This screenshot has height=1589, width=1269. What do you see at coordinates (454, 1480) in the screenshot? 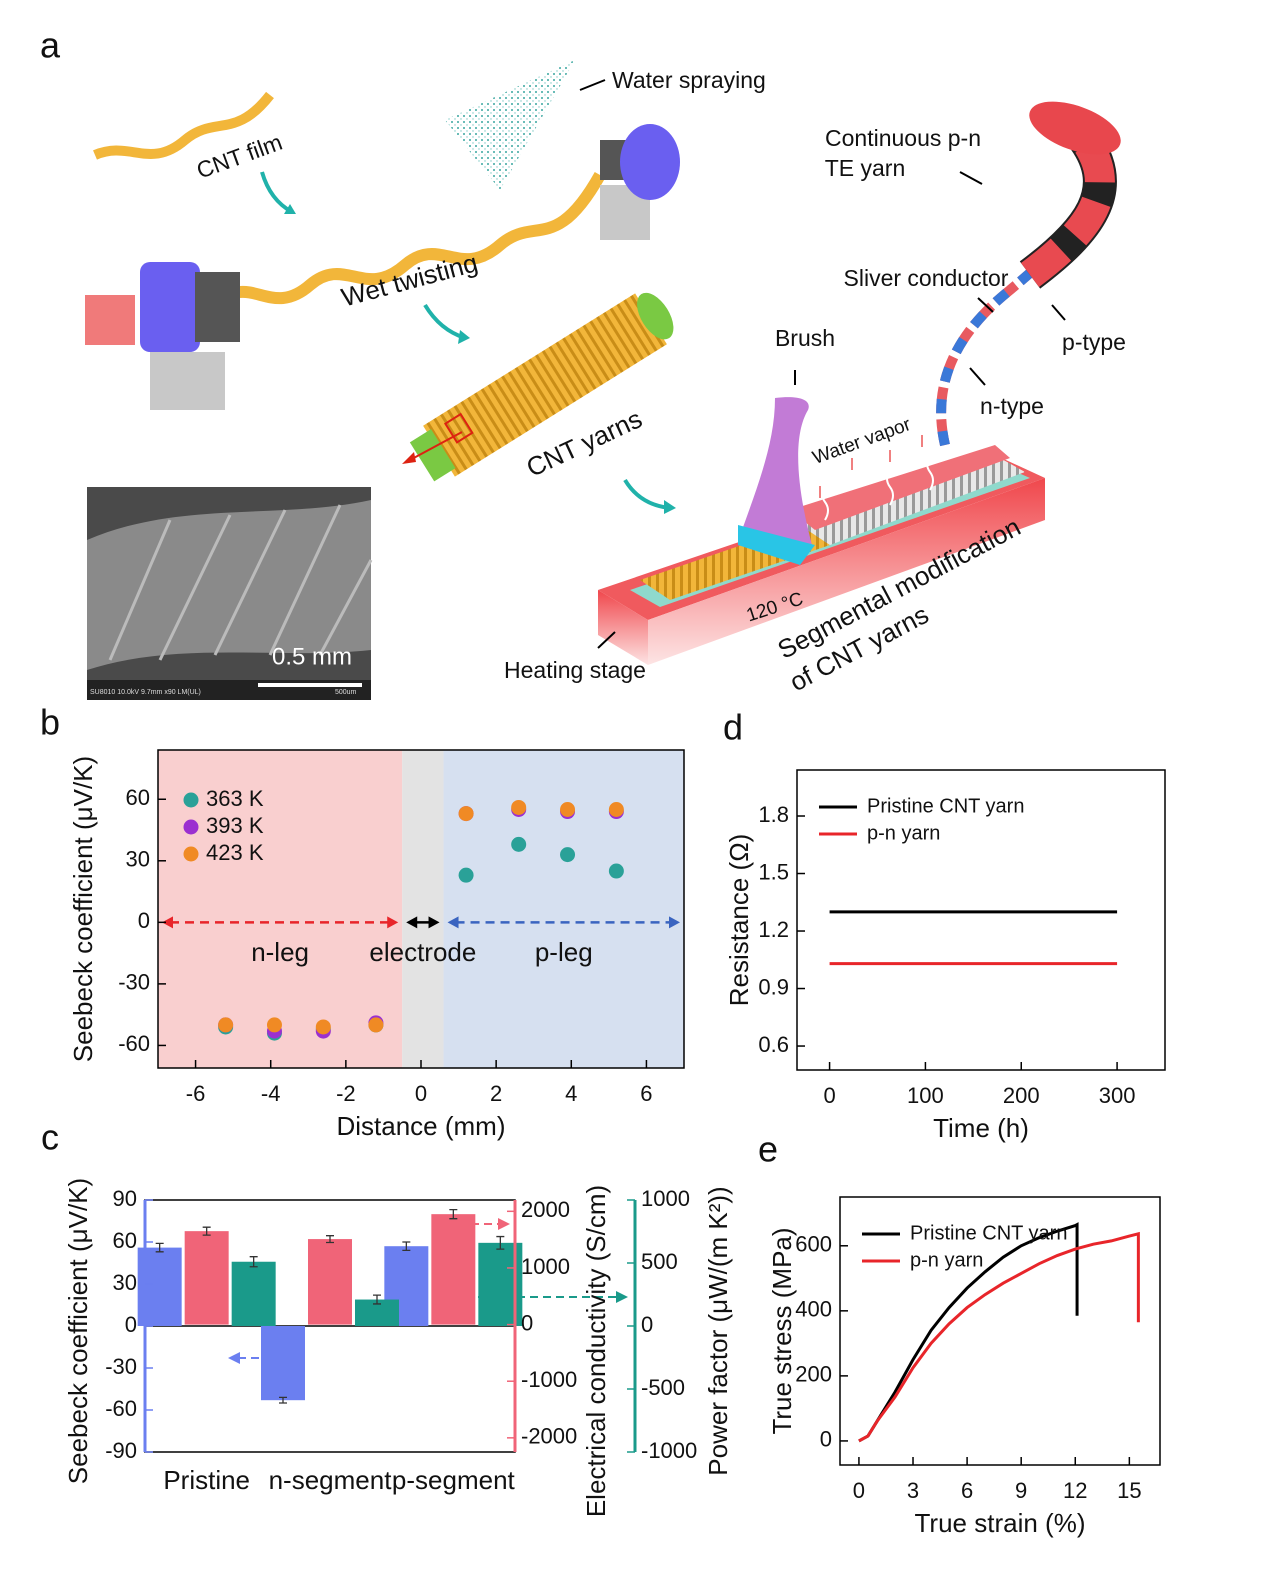
I see `x-tick-label: p-segment` at bounding box center [454, 1480].